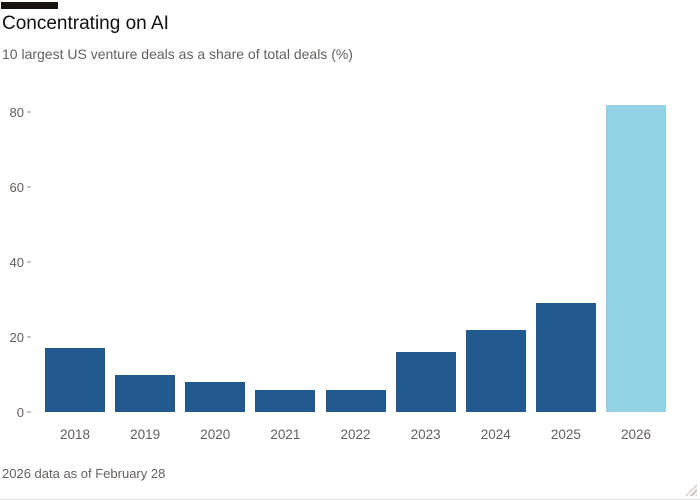 This screenshot has height=500, width=700. I want to click on x-tick-label: 2024, so click(495, 434).